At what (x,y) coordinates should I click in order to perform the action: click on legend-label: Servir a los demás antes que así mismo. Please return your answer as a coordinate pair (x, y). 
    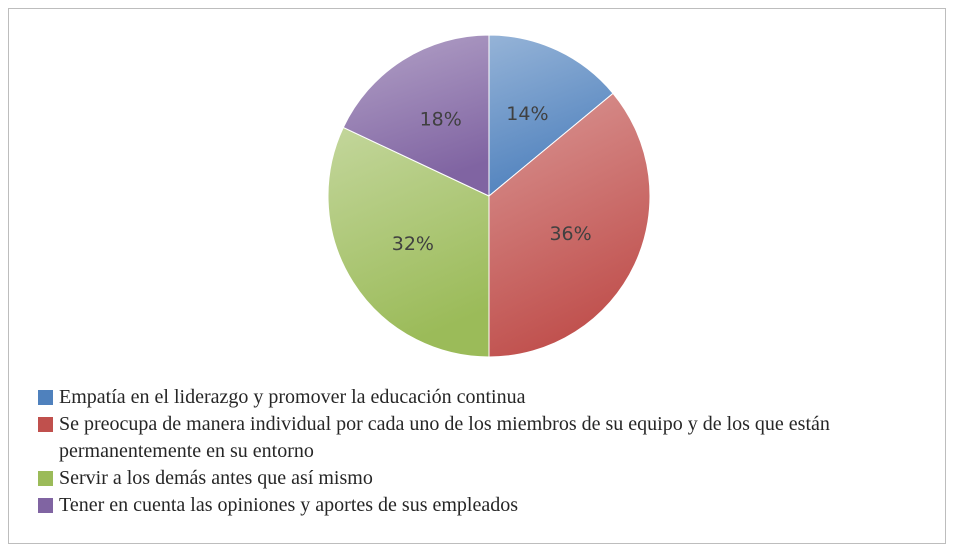
    Looking at the image, I should click on (216, 478).